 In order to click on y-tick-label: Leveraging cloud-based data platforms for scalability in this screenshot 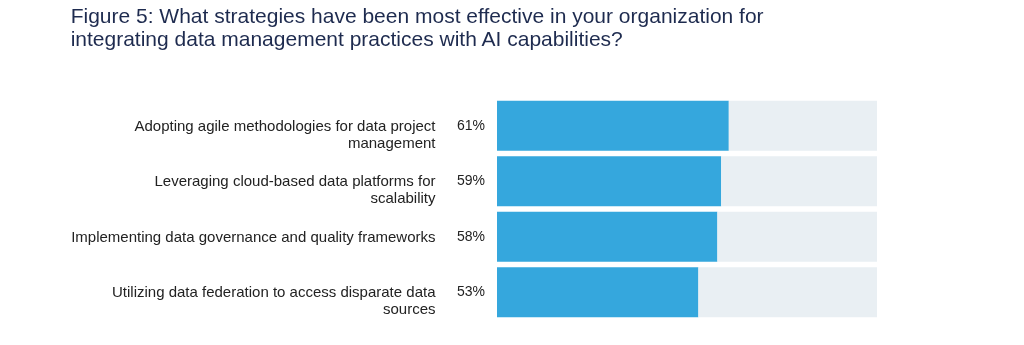, I will do `click(295, 189)`.